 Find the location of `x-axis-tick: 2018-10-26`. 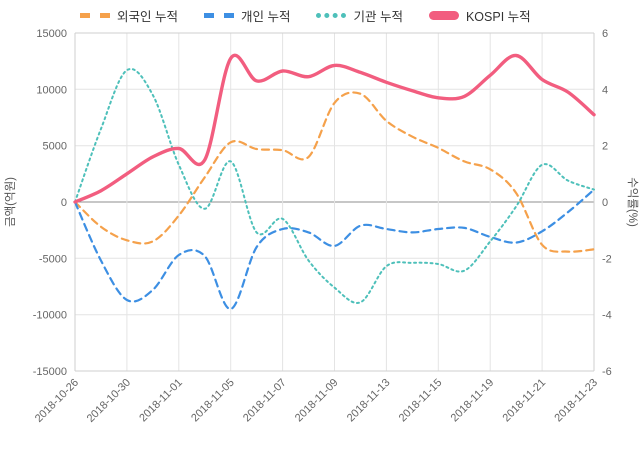

x-axis-tick: 2018-10-26 is located at coordinates (57, 401).